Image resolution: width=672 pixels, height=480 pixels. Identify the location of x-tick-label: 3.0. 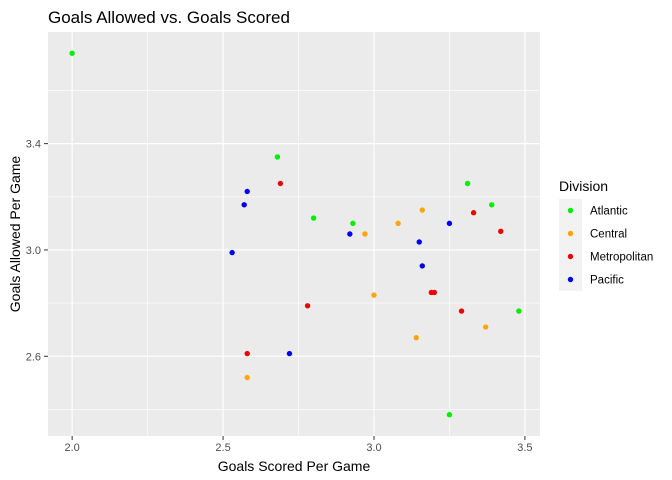
(373, 448).